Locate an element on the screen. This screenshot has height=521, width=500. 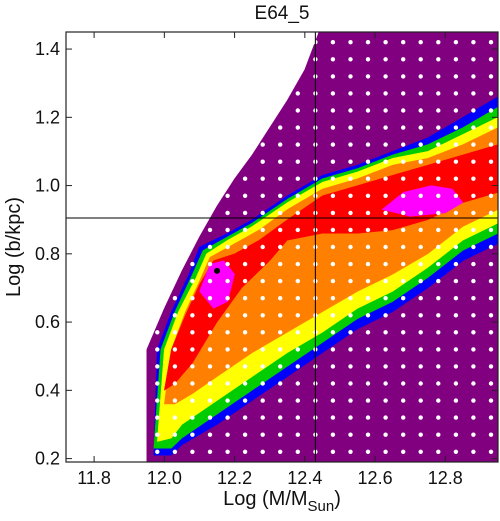
x-tick-label: 11.8 is located at coordinates (94, 478).